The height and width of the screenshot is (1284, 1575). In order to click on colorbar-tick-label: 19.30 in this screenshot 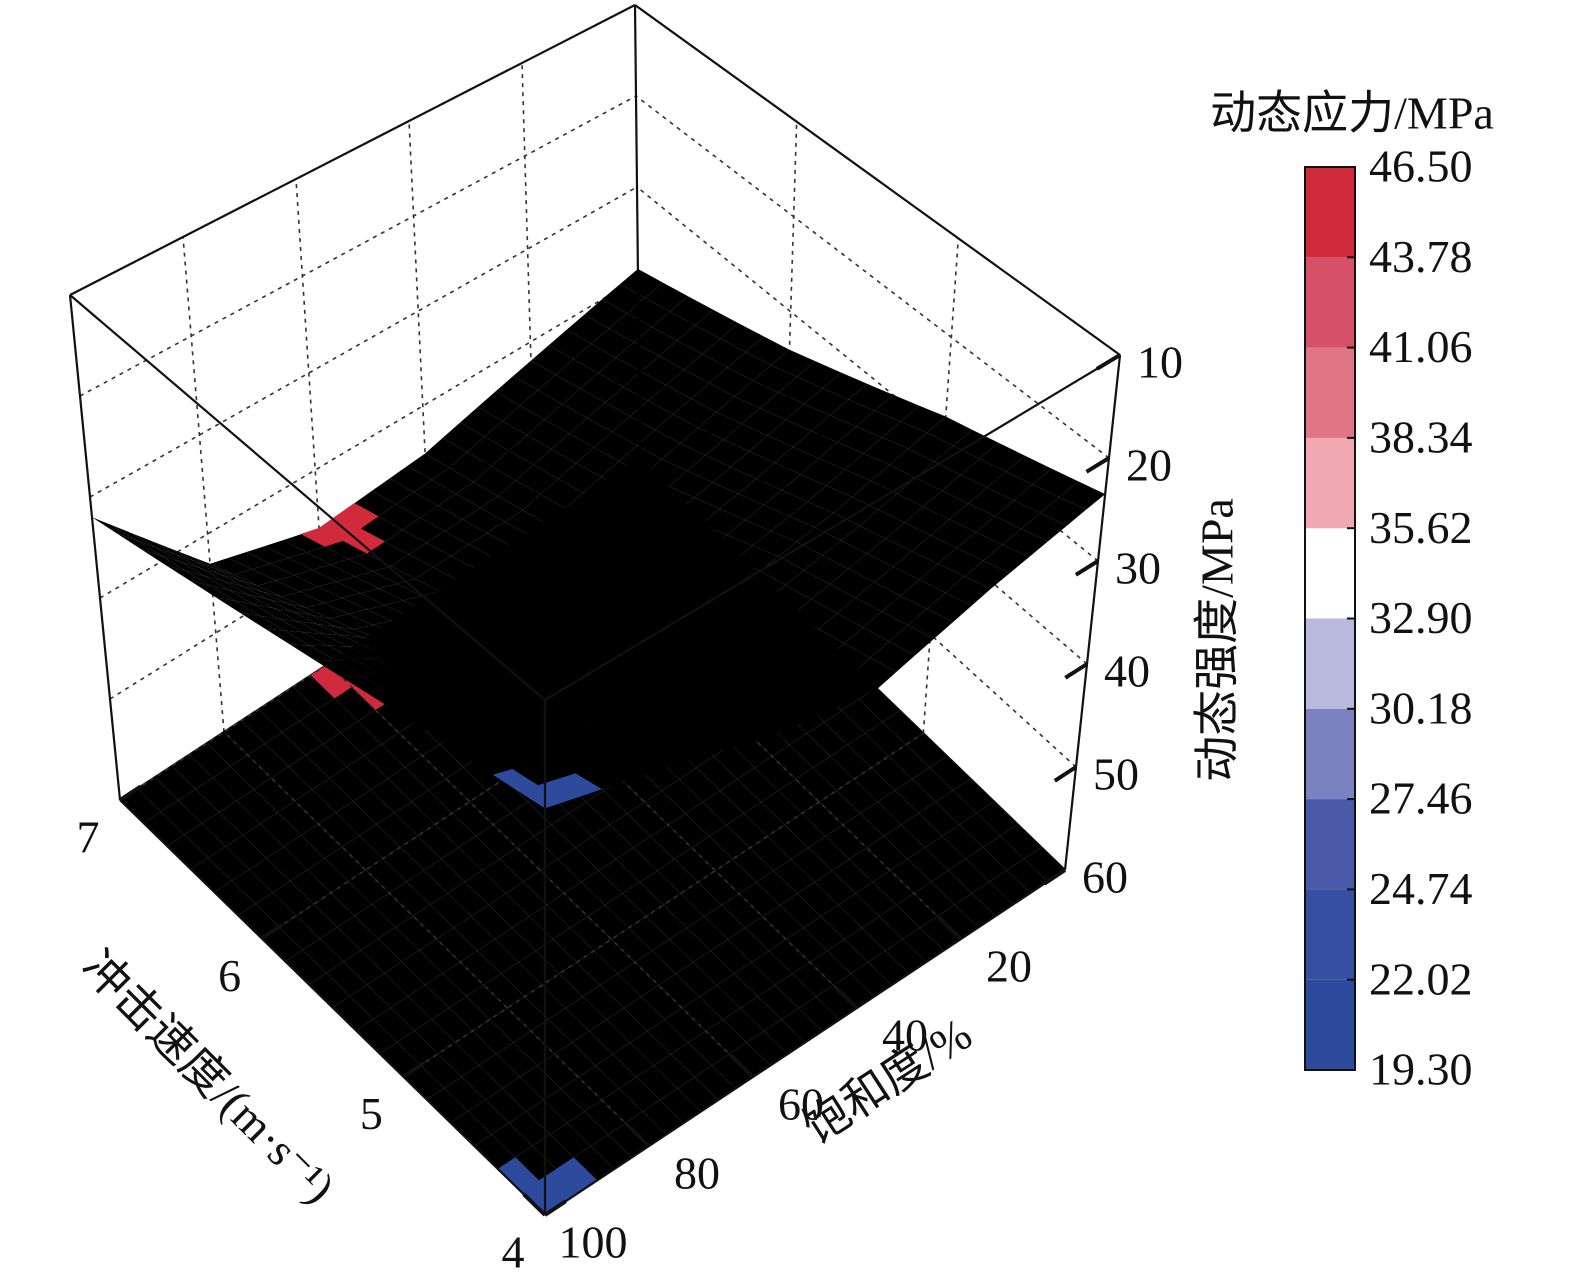, I will do `click(1421, 1069)`.